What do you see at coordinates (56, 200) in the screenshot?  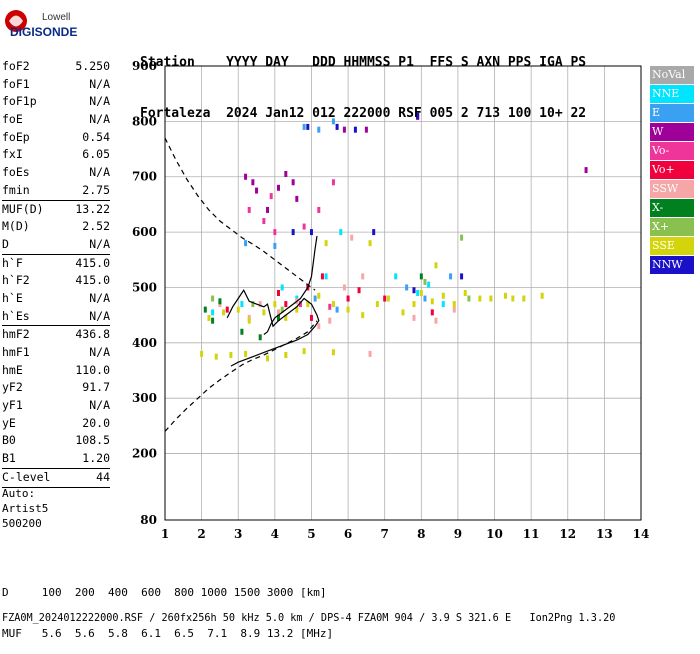 I see `param-separator` at bounding box center [56, 200].